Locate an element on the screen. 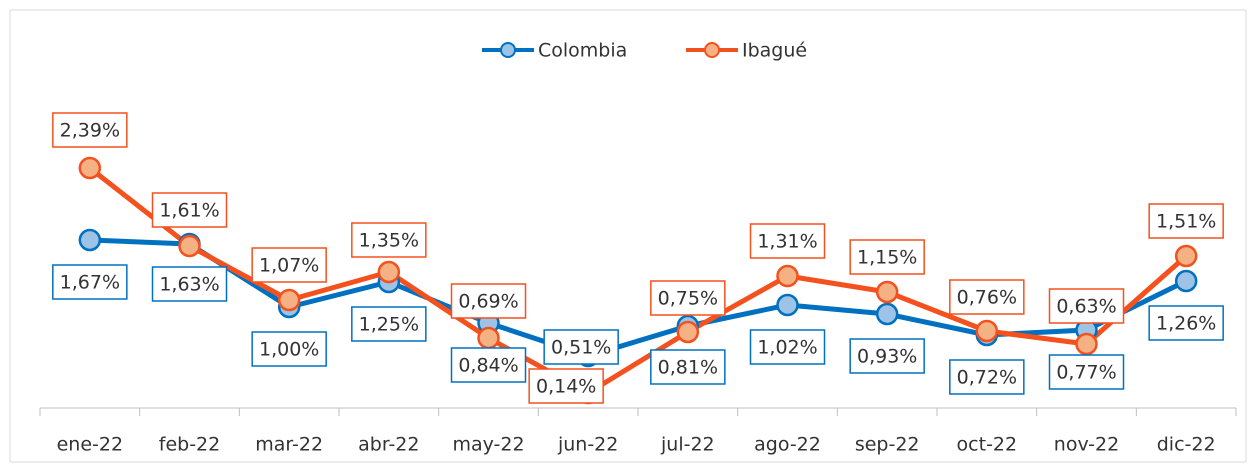  data-label: 1,67% is located at coordinates (90, 283).